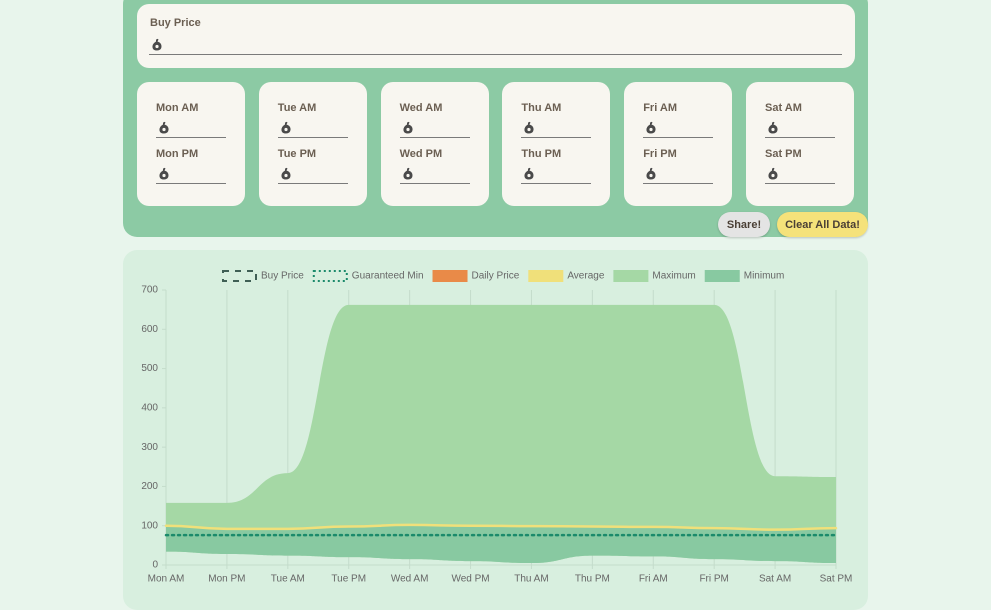 The image size is (991, 610). What do you see at coordinates (673, 276) in the screenshot?
I see `legend-label: Maximum` at bounding box center [673, 276].